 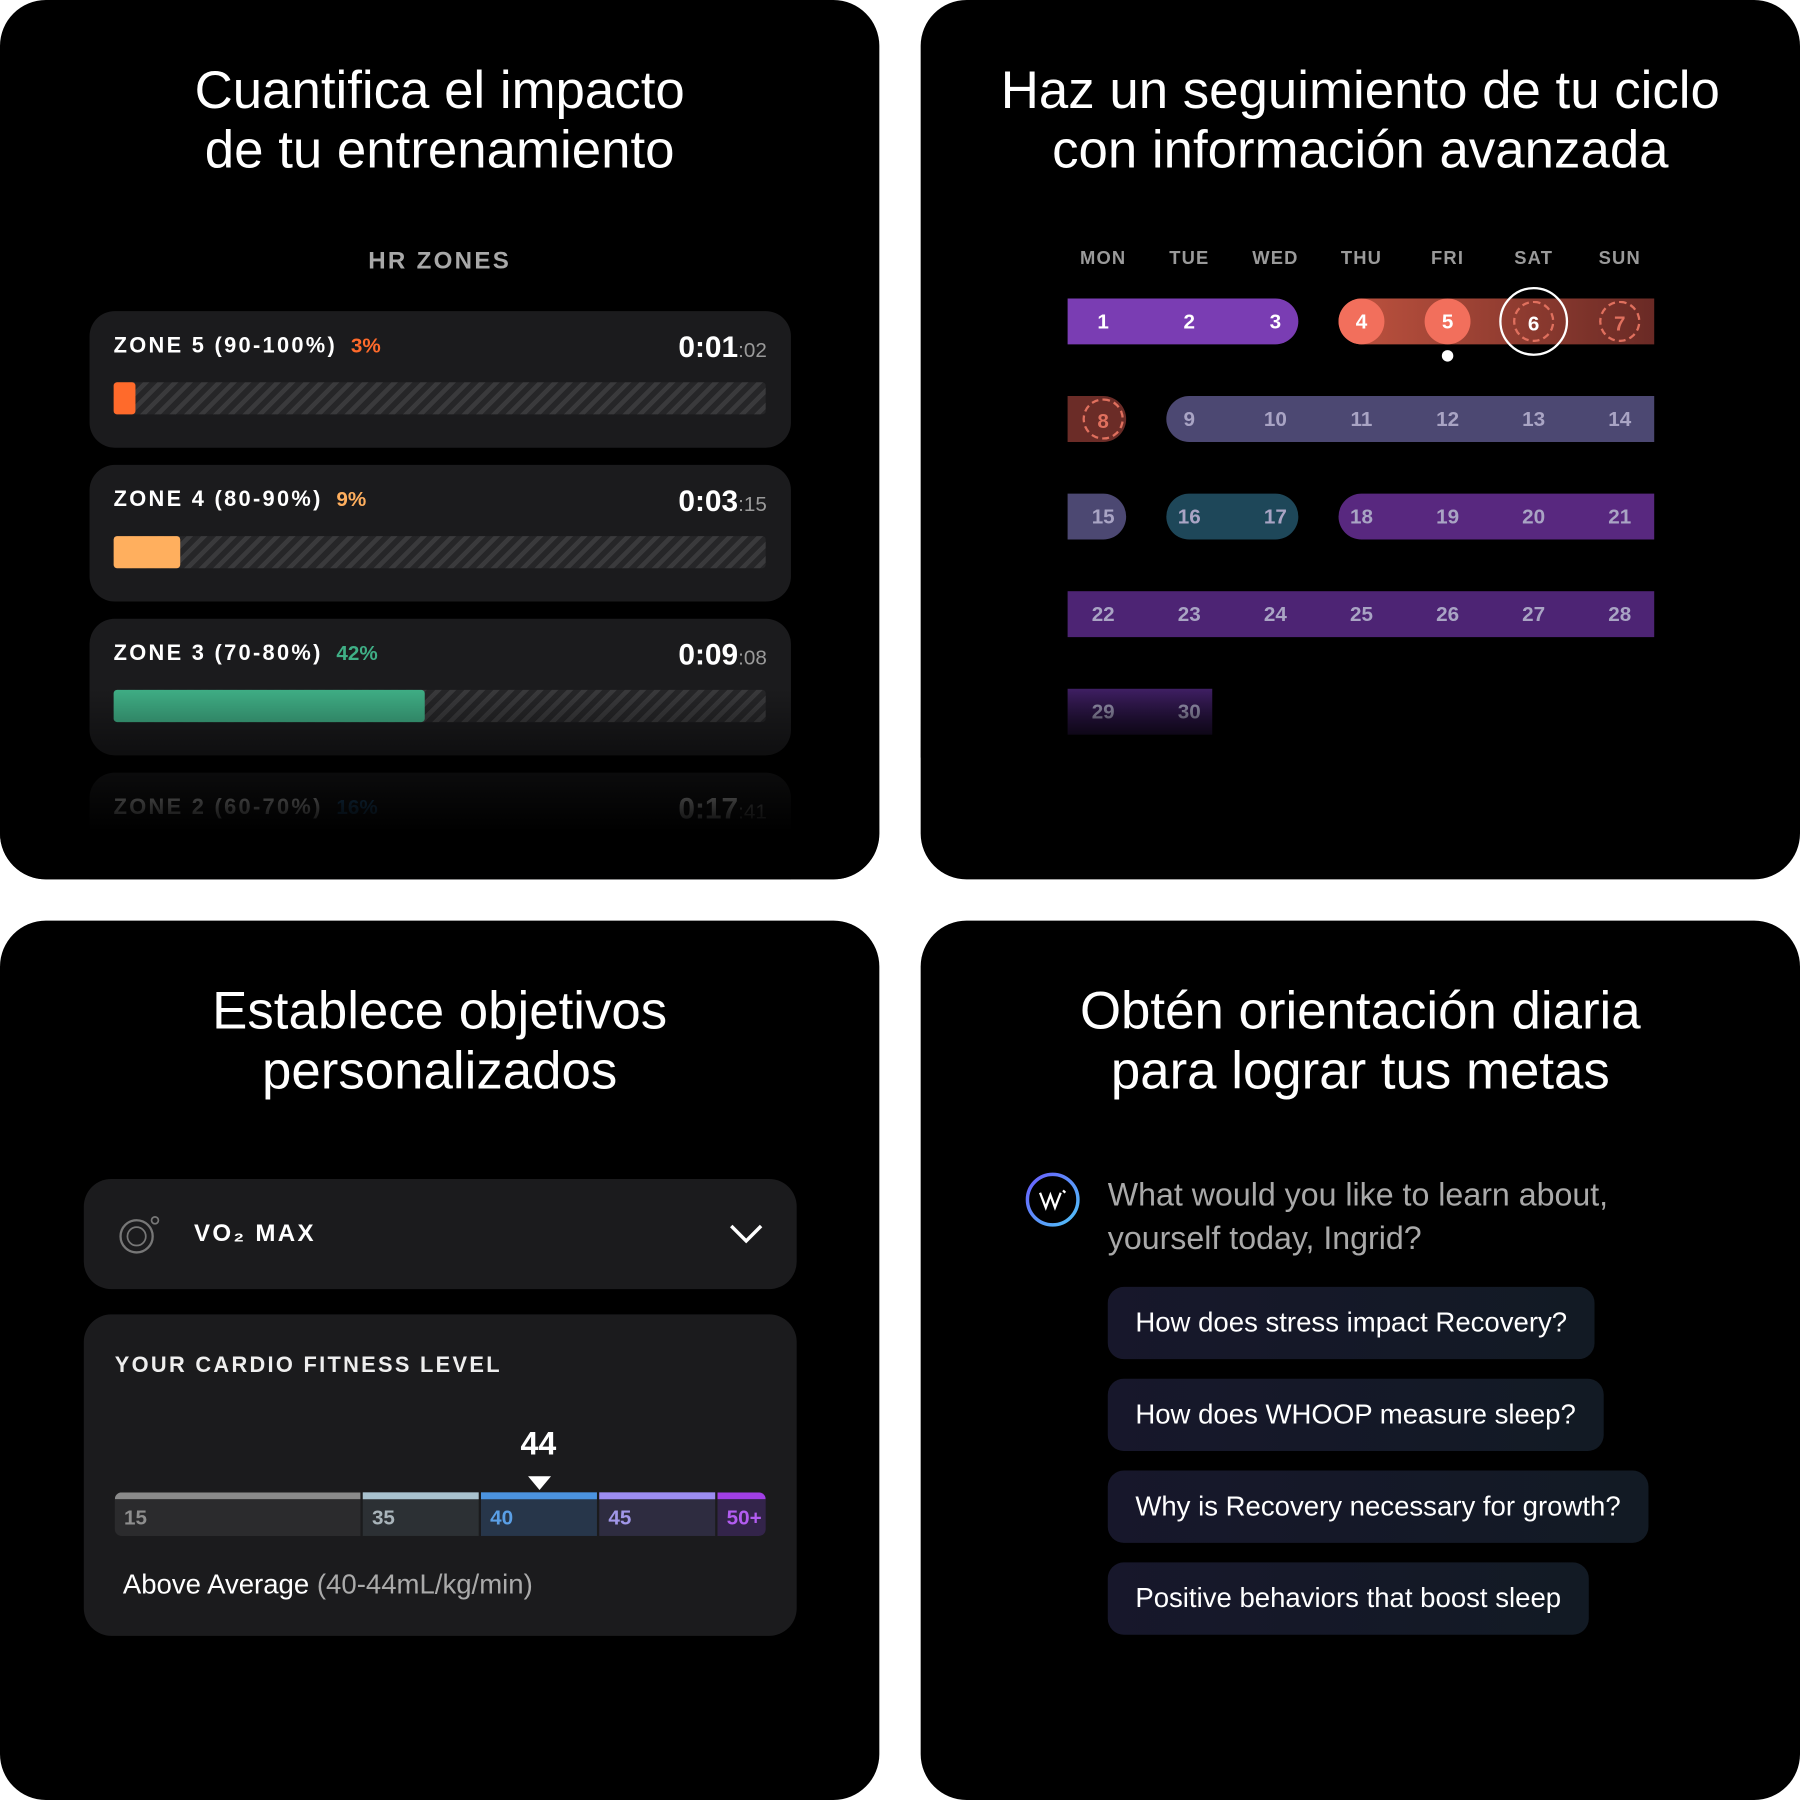 I want to click on title: personalizados, so click(x=440, y=1070).